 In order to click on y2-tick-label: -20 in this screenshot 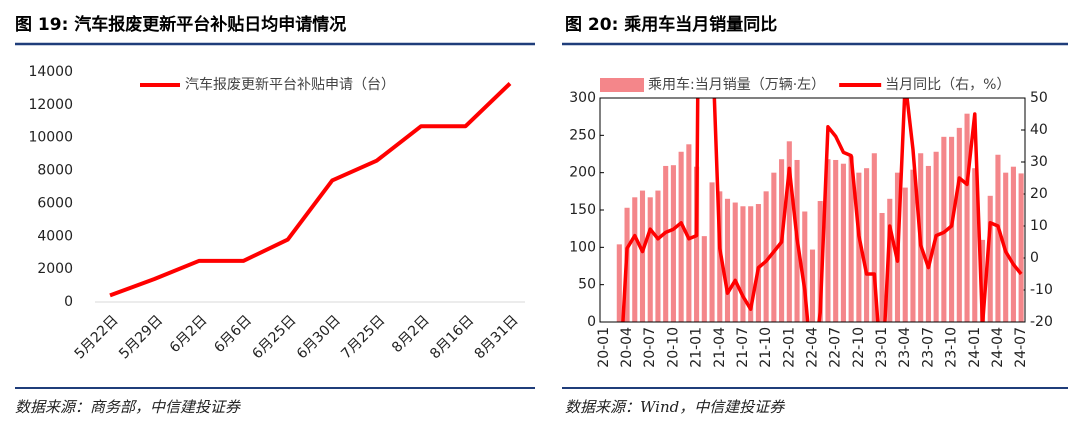, I will do `click(1041, 322)`.